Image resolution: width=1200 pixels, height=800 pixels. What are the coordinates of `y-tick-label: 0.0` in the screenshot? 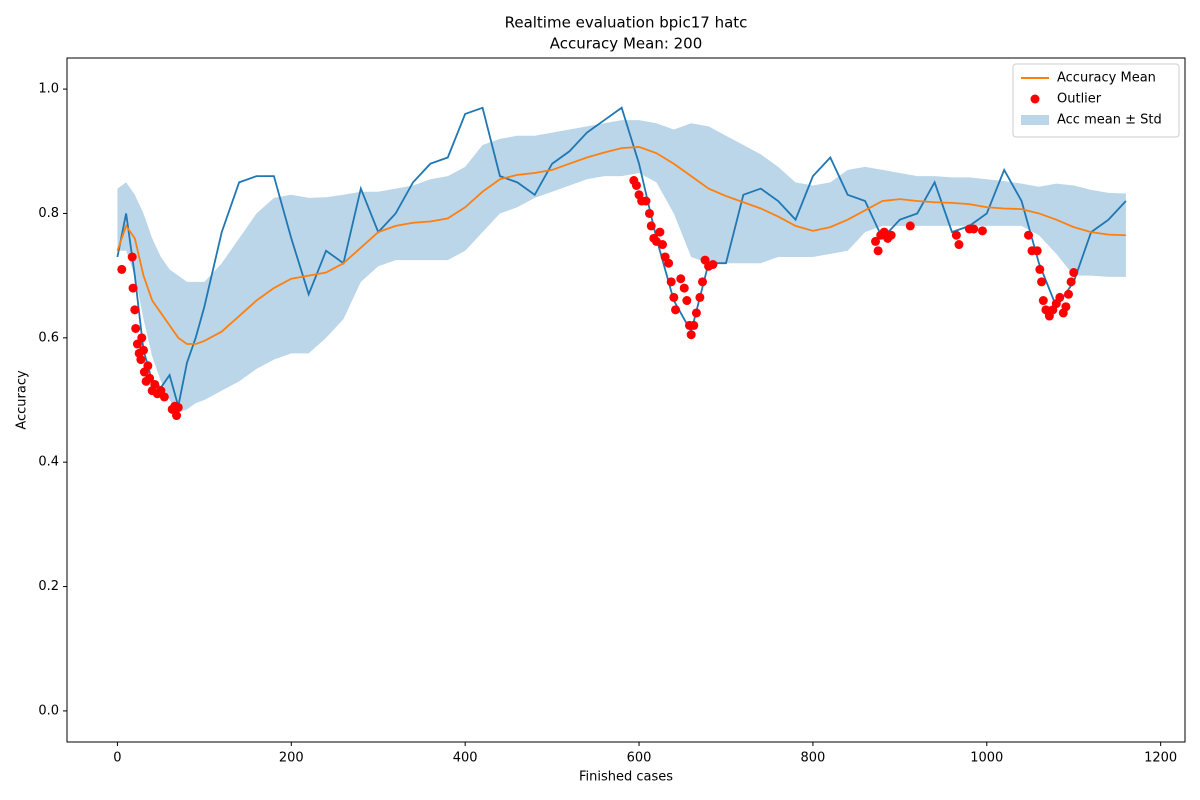 It's located at (48, 710).